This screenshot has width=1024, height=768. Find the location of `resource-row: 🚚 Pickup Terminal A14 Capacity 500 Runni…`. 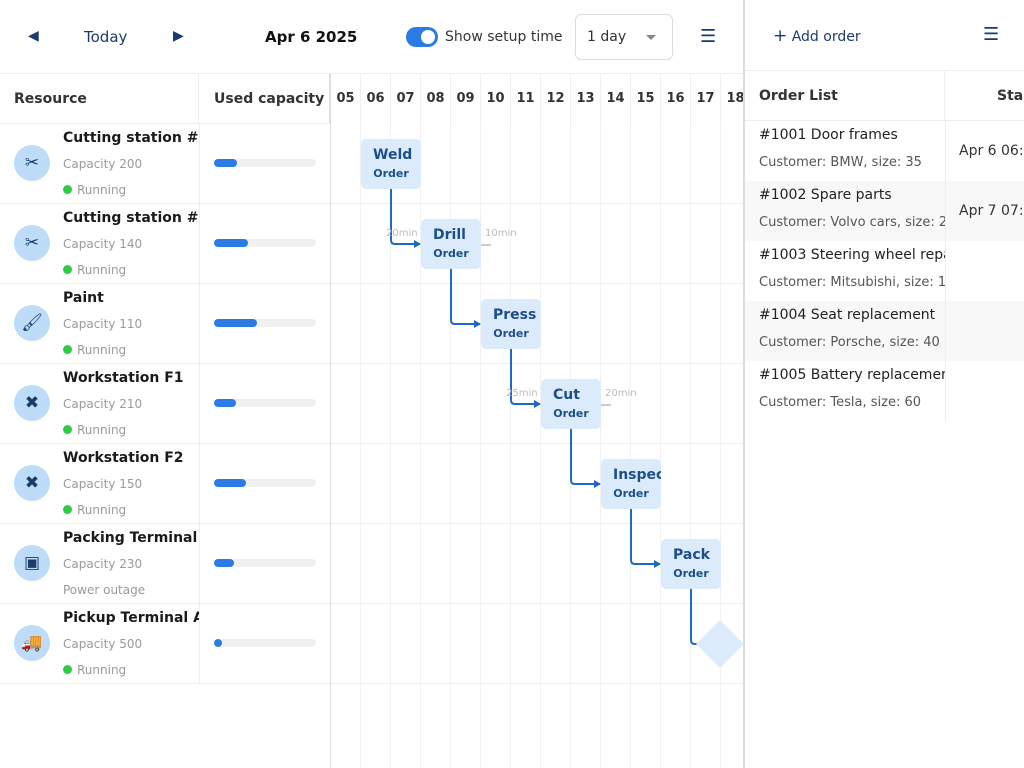

resource-row: 🚚 Pickup Terminal A14 Capacity 500 Runni… is located at coordinates (372, 644).